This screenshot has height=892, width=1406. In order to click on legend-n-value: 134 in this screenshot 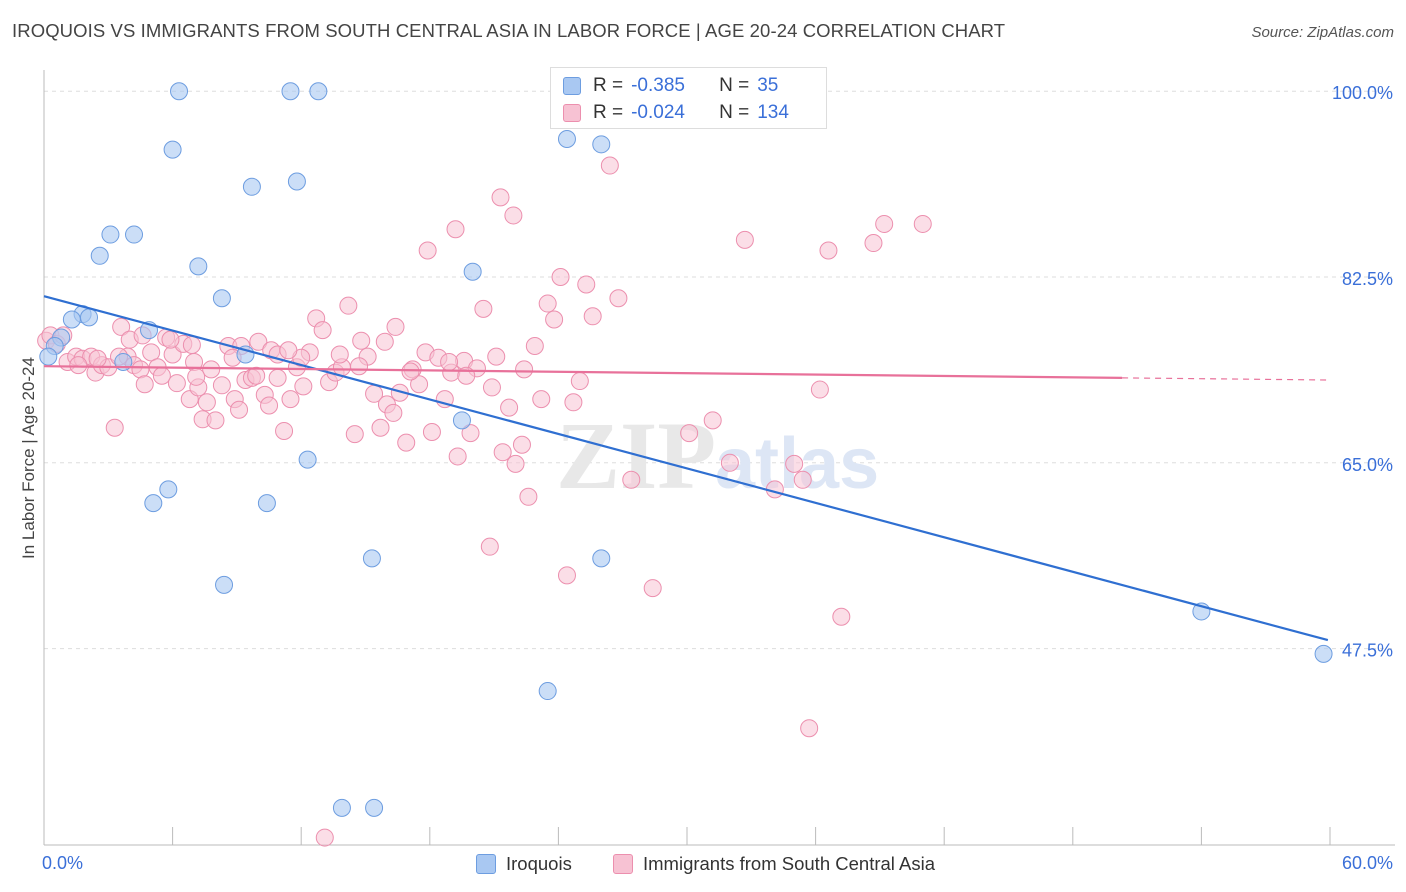, I will do `click(773, 112)`.